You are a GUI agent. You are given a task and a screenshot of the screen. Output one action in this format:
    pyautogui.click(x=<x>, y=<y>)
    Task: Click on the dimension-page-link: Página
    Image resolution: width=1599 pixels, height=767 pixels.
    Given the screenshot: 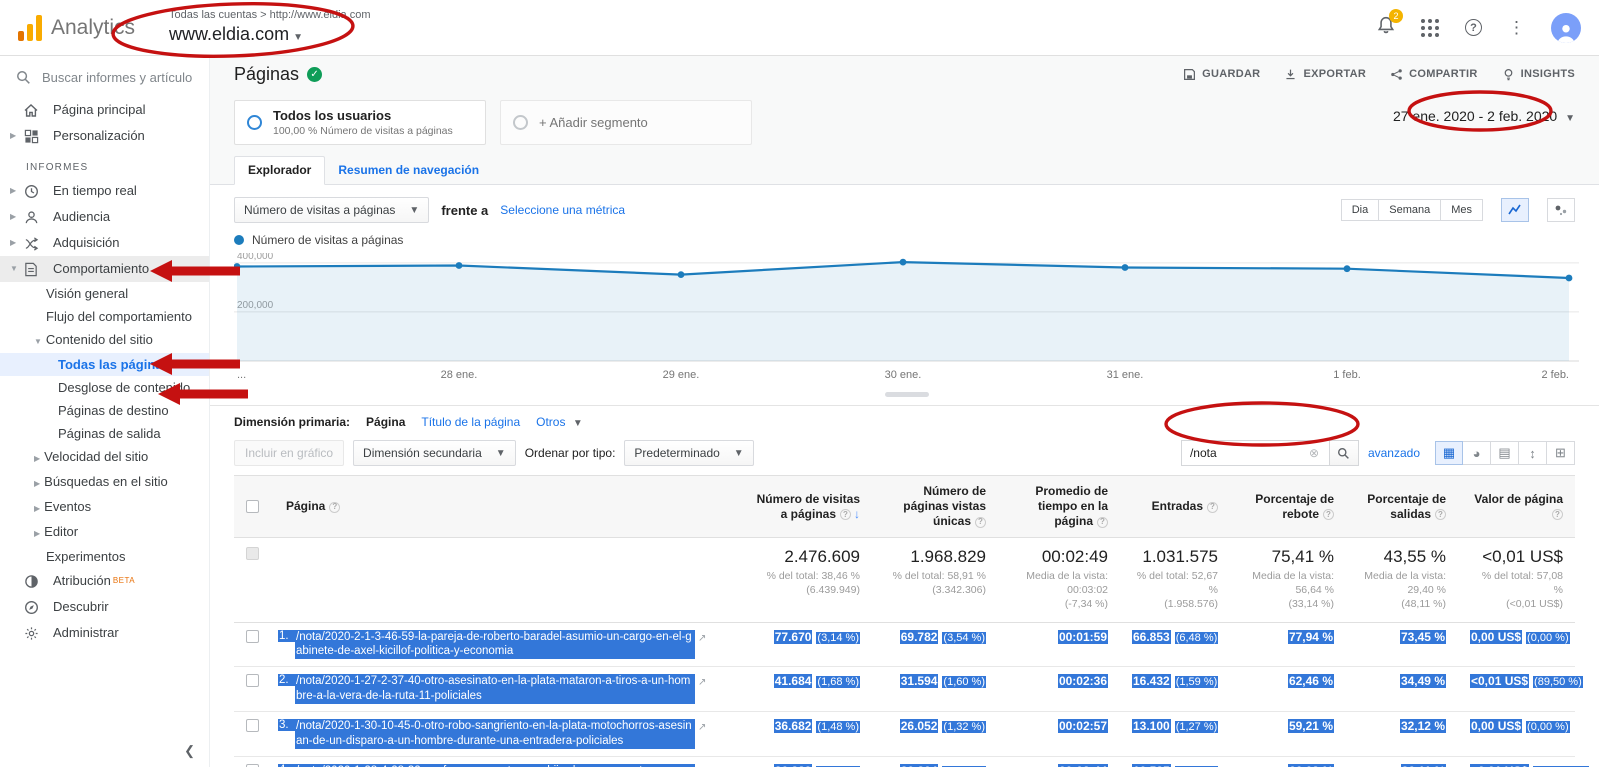 What is the action you would take?
    pyautogui.click(x=386, y=422)
    